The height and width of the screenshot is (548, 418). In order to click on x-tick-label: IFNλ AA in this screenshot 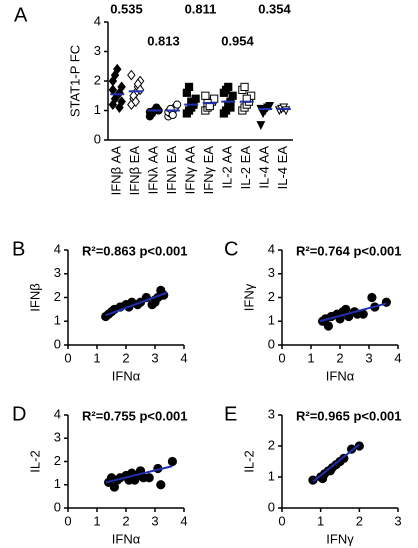, I will do `click(153, 170)`.